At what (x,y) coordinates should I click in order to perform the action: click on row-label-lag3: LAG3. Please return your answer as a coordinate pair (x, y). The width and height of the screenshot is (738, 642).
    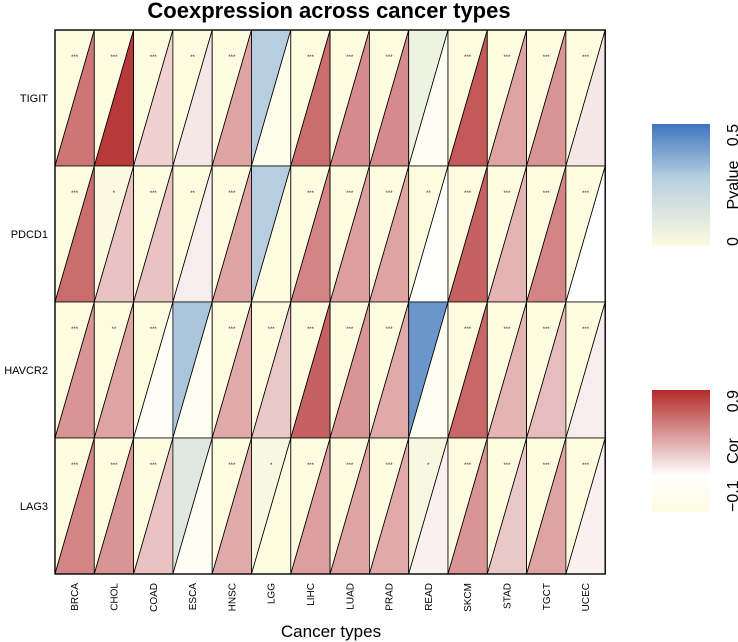
    Looking at the image, I should click on (34, 507).